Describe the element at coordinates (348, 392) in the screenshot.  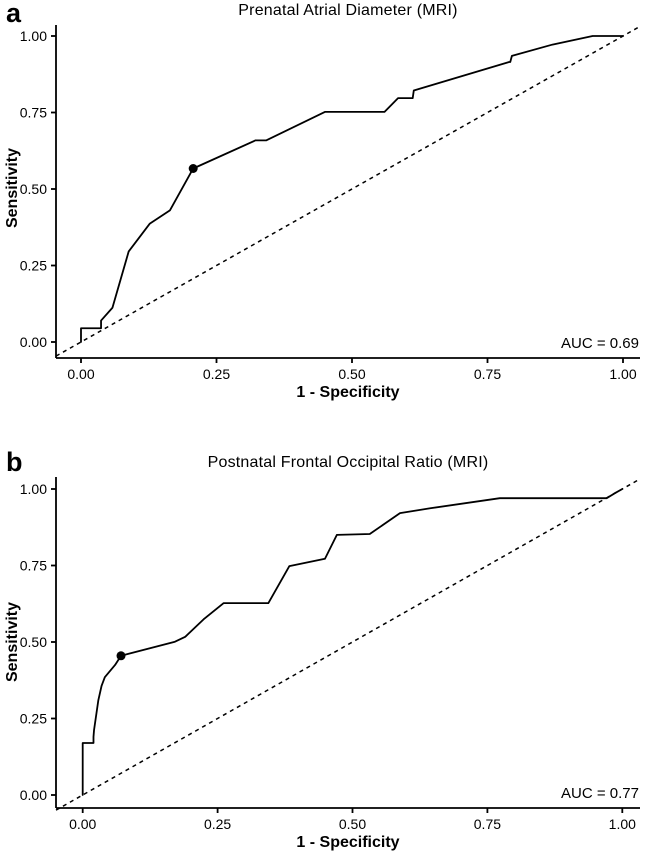
I see `panel-a-x-axis-label: 1 - Specificity` at that location.